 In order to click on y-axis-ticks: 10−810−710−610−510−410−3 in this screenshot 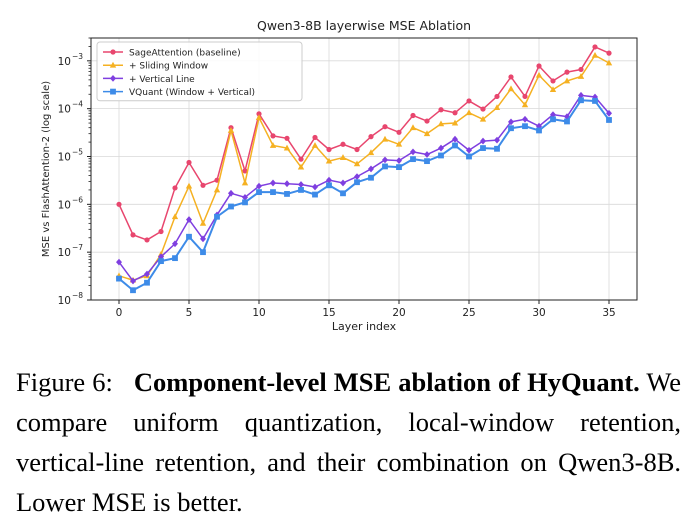, I will do `click(74, 172)`.